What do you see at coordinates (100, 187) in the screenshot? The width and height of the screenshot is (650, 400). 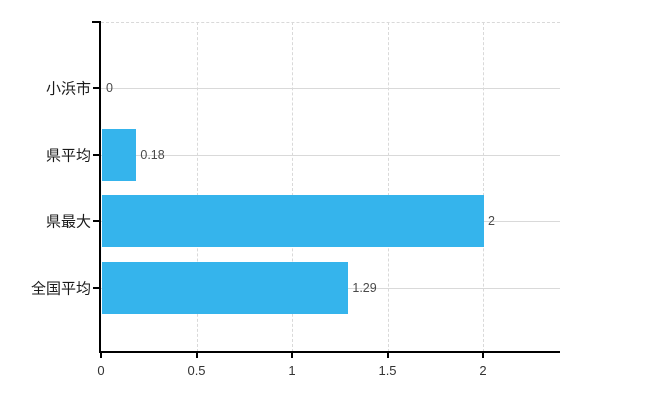 I see `y-axis-line` at bounding box center [100, 187].